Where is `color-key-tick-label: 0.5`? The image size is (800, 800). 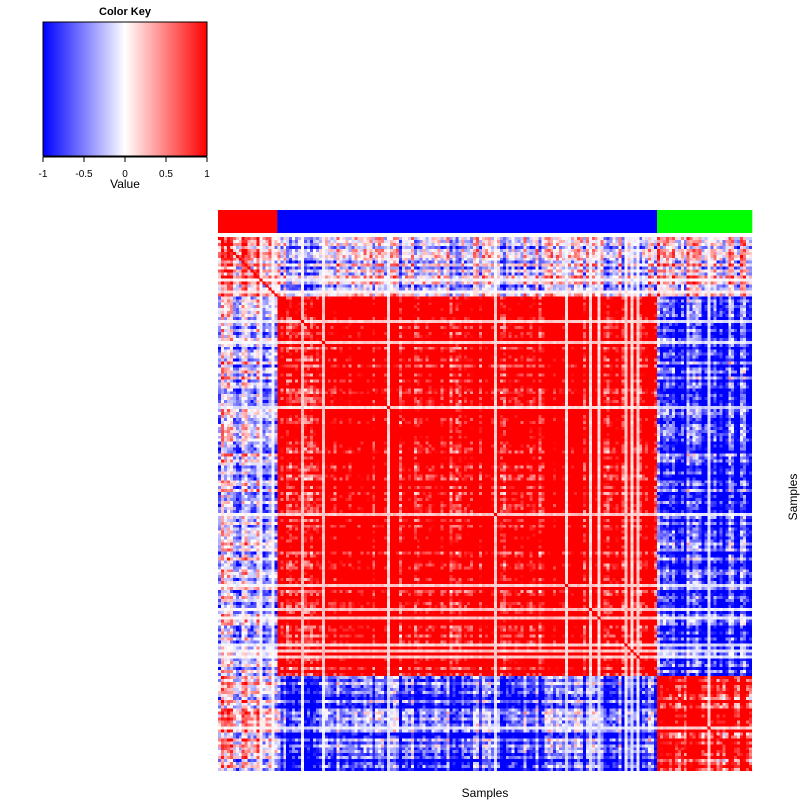
color-key-tick-label: 0.5 is located at coordinates (166, 174).